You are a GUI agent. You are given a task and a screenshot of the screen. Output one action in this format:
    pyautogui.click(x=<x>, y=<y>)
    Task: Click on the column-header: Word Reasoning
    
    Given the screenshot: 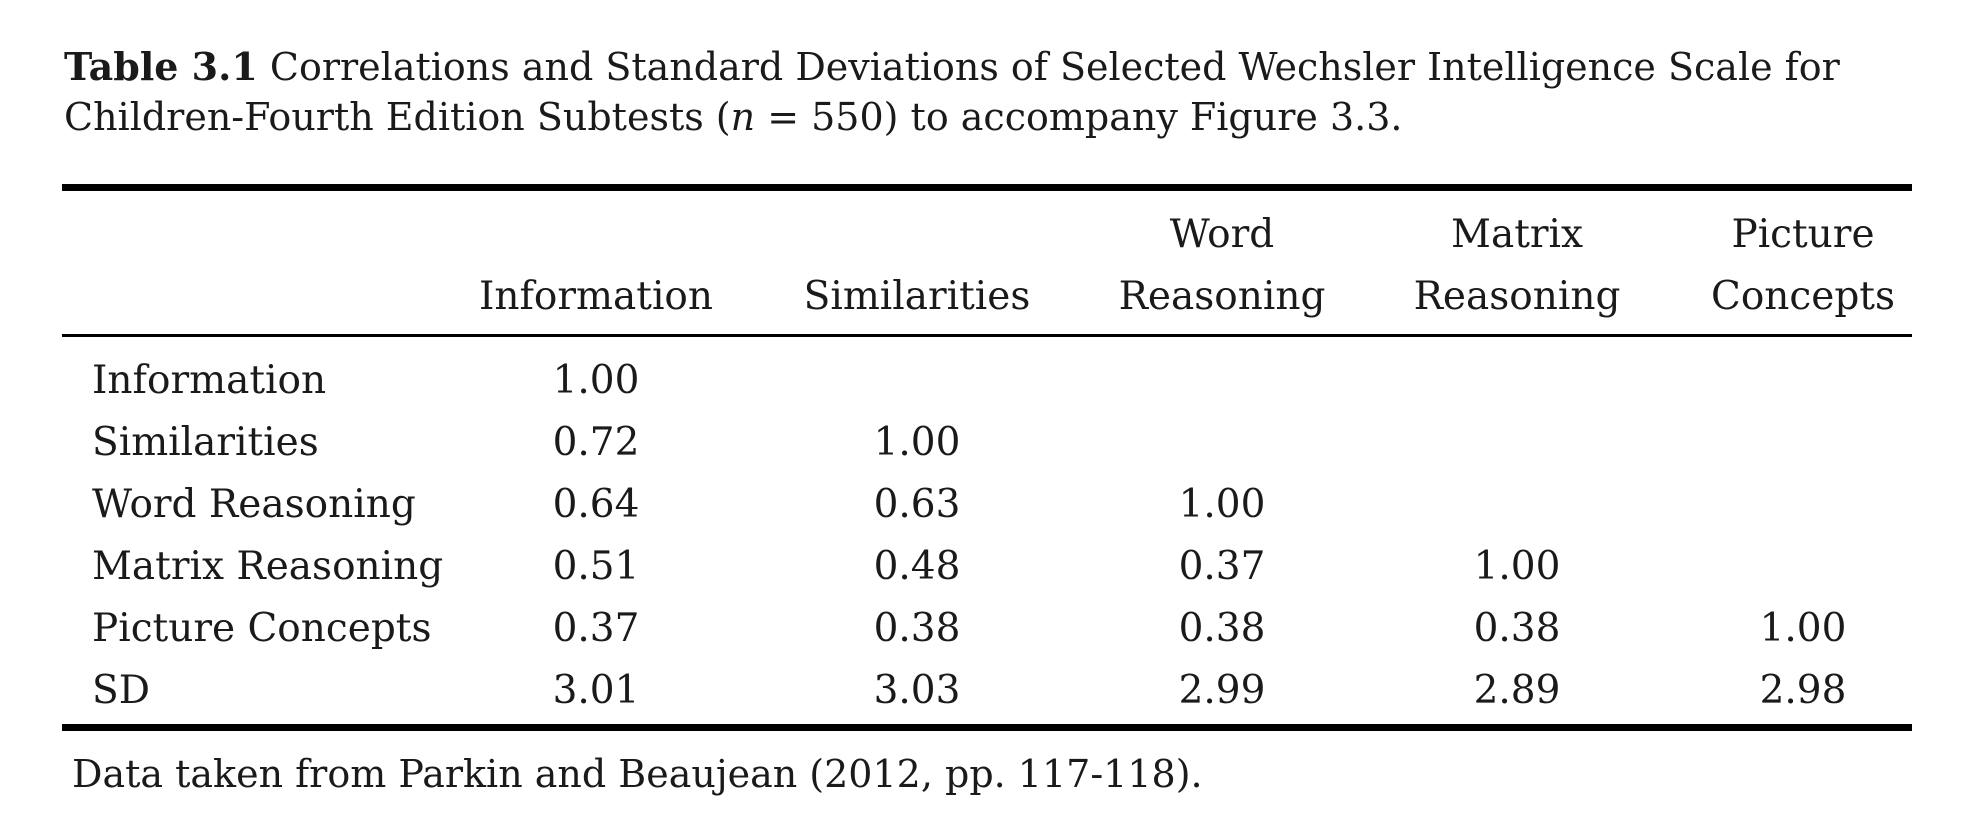 What is the action you would take?
    pyautogui.click(x=1222, y=266)
    